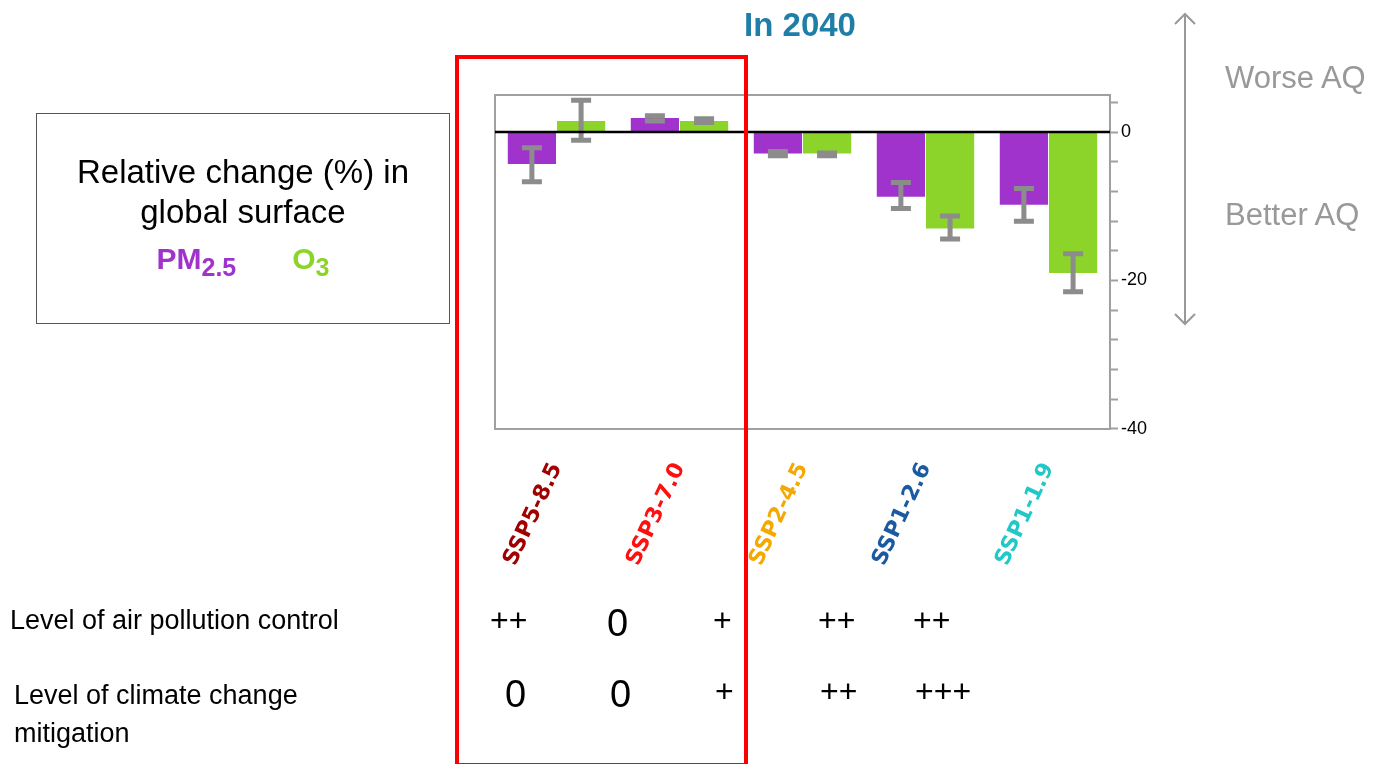 The width and height of the screenshot is (1389, 764). What do you see at coordinates (800, 25) in the screenshot?
I see `chart-title: In 2040` at bounding box center [800, 25].